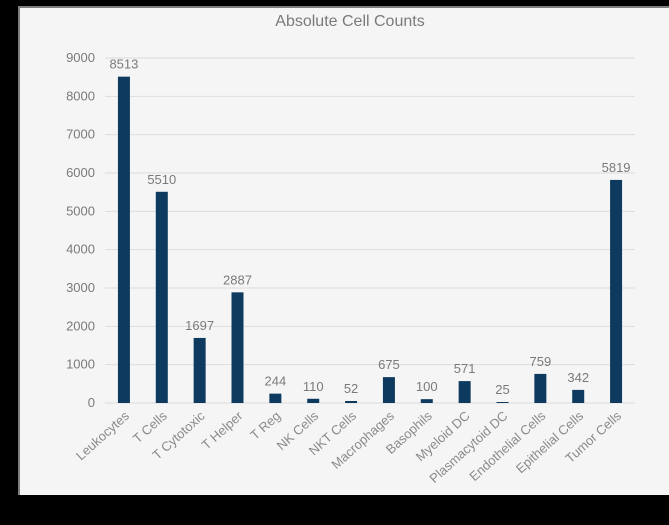 Image resolution: width=669 pixels, height=525 pixels. Describe the element at coordinates (91, 402) in the screenshot. I see `y-tick-label: 0` at that location.